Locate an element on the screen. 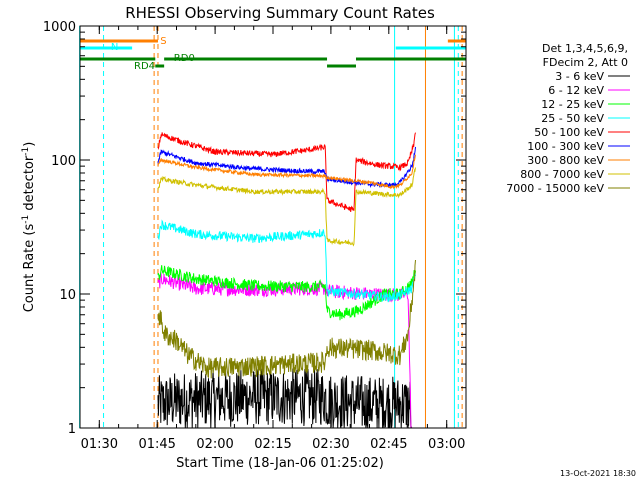 This screenshot has height=480, width=640. x-tick-label-2: 02:00 is located at coordinates (214, 444).